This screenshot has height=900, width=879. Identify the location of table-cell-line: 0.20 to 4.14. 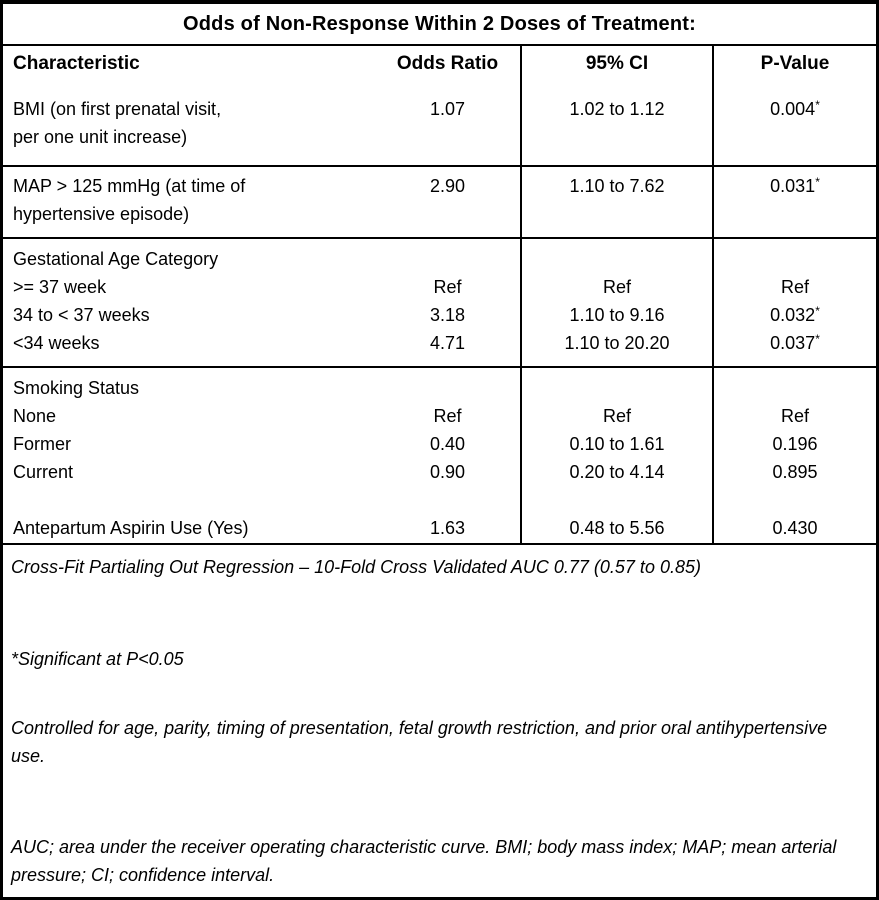
(617, 472).